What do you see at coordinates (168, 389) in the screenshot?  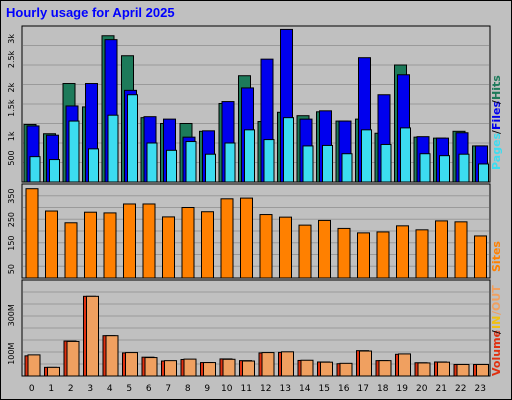 I see `x-tick-label: 7` at bounding box center [168, 389].